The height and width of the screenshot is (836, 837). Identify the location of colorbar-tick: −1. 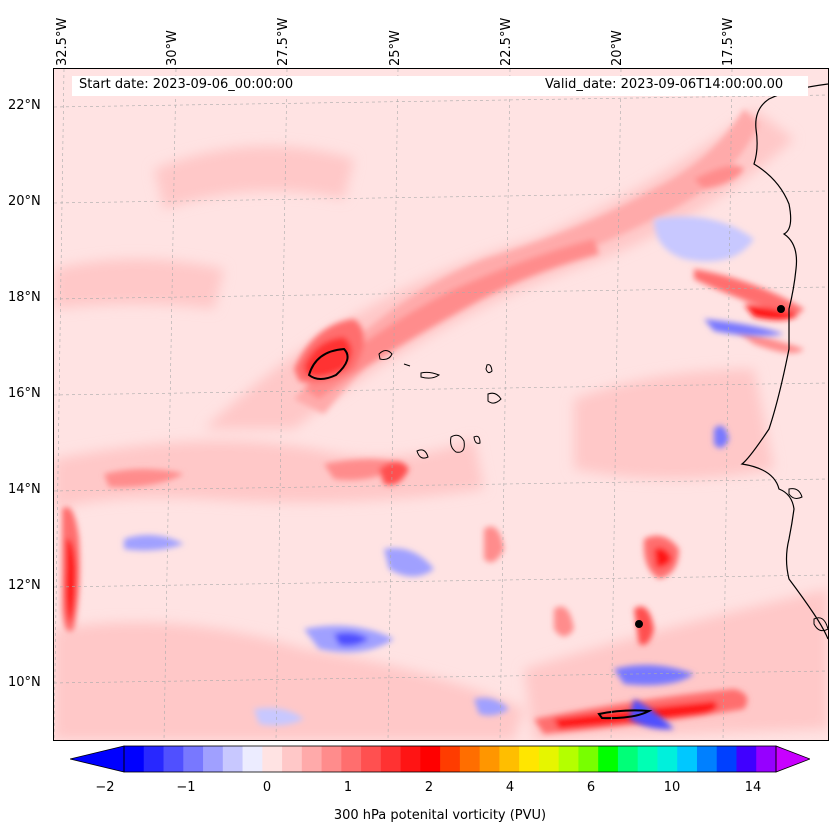
(186, 787).